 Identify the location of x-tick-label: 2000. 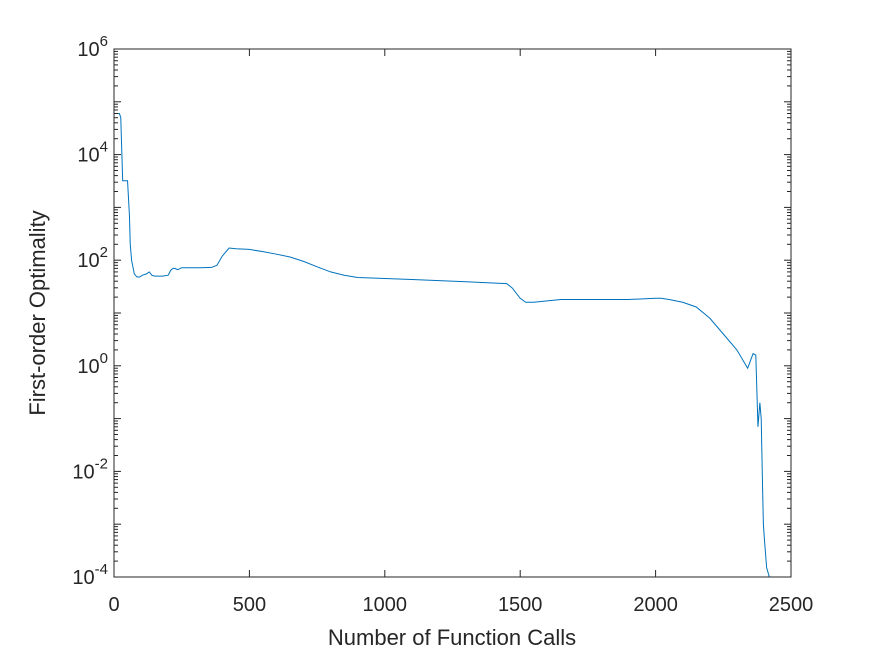
(655, 605).